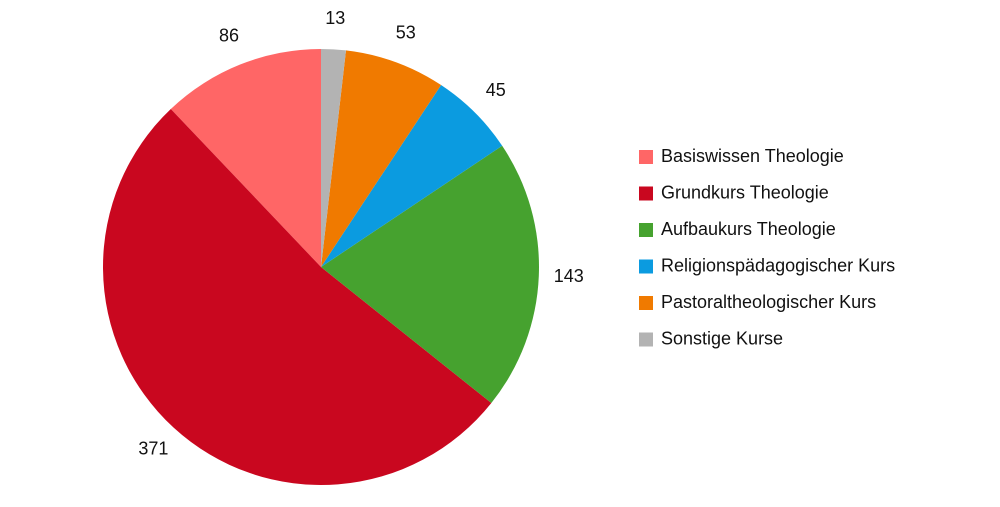  What do you see at coordinates (778, 265) in the screenshot?
I see `legend-label: Religionspädagogischer Kurs` at bounding box center [778, 265].